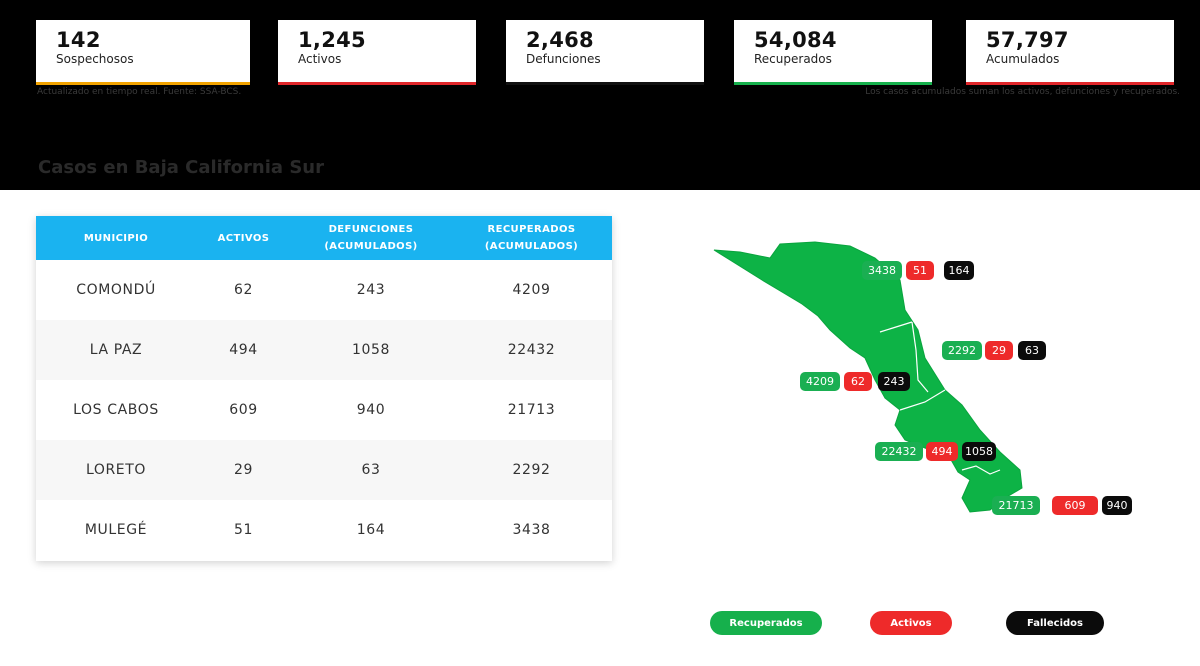  Describe the element at coordinates (243, 410) in the screenshot. I see `cell-activos: 609` at that location.